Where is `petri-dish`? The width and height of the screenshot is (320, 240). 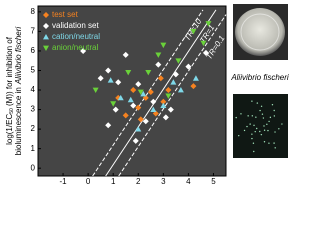
petri-dish is located at coordinates (260, 32).